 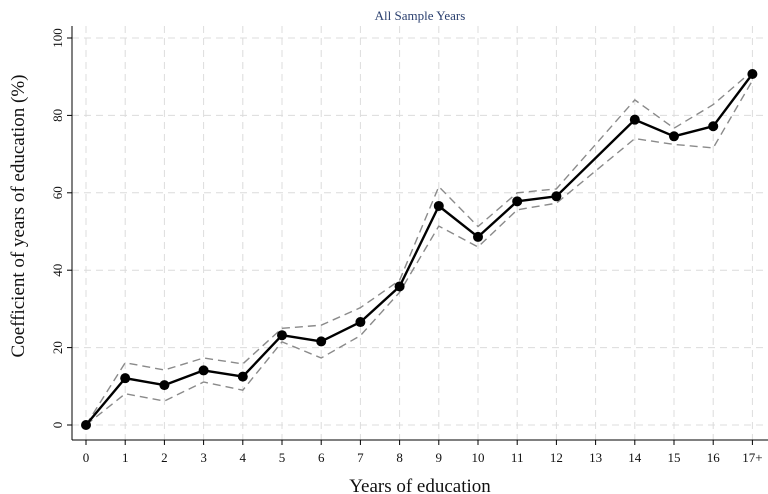 What do you see at coordinates (752, 457) in the screenshot?
I see `x-tick-label: 17+` at bounding box center [752, 457].